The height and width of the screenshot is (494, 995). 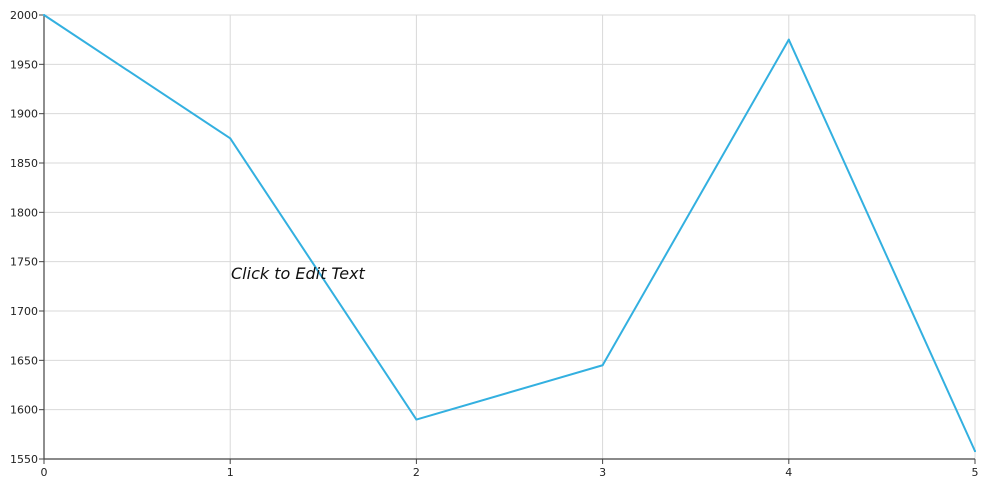 I want to click on y-tick-label: 1650, so click(x=24, y=360).